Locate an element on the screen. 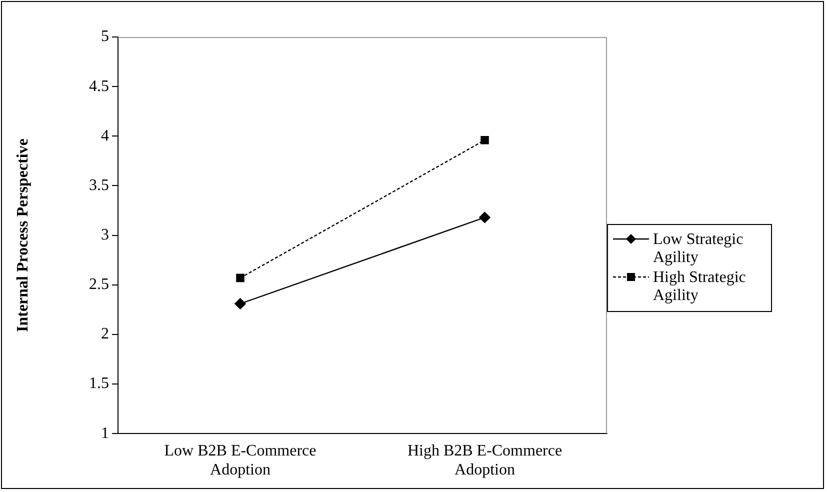  x-tick-label: High B2B E-Commerce Adoption is located at coordinates (484, 460).